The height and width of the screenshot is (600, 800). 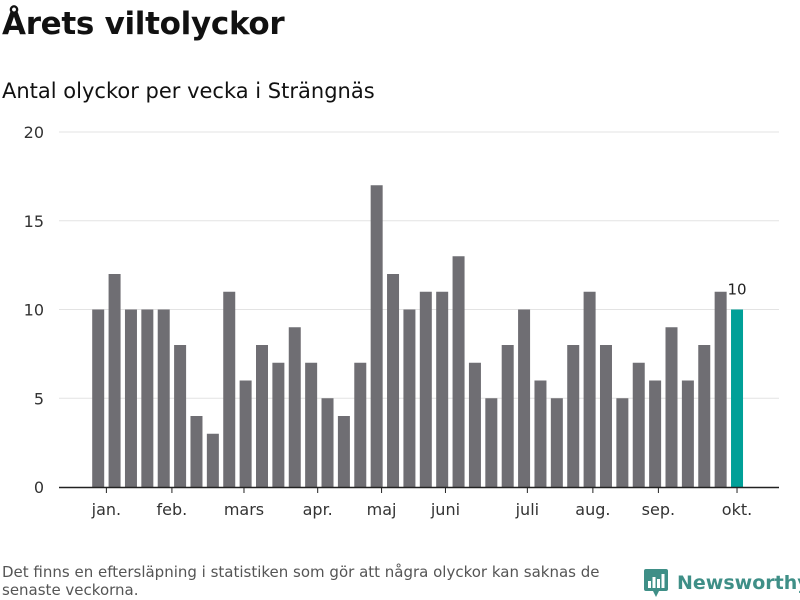 What do you see at coordinates (143, 24) in the screenshot?
I see `chart-title: Årets viltolyckor` at bounding box center [143, 24].